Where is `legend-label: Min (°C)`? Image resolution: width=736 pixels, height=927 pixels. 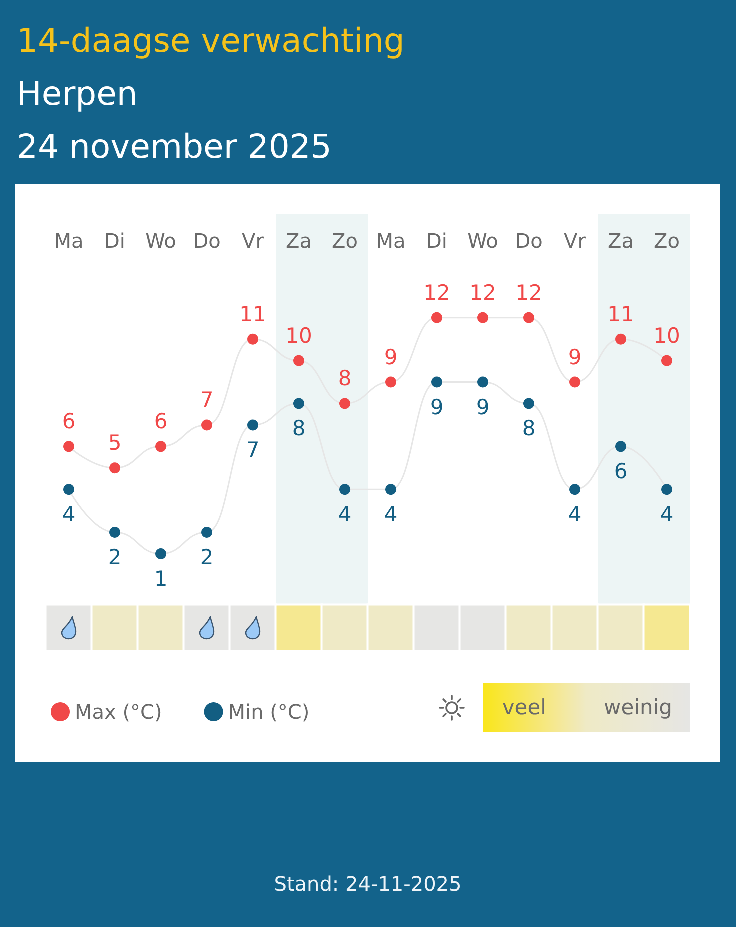 legend-label: Min (°C) is located at coordinates (269, 712).